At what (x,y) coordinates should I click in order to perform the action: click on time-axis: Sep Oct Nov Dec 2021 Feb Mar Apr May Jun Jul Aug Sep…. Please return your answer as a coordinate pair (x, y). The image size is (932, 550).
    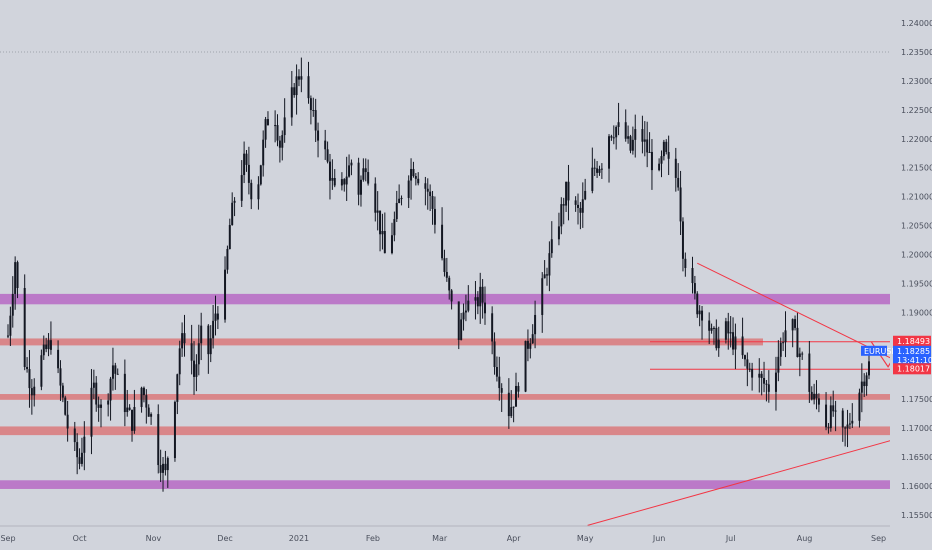
    Looking at the image, I should click on (466, 534).